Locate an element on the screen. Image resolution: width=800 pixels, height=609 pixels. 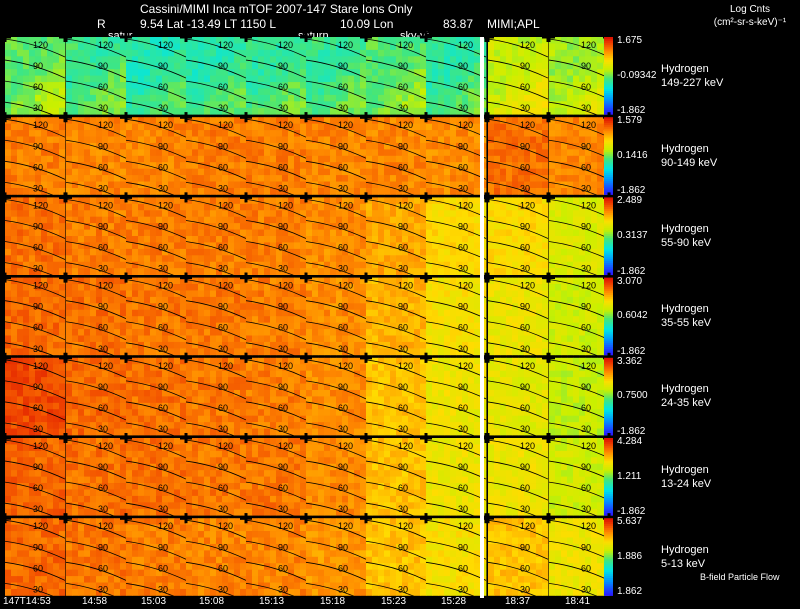
contour-label: 120 is located at coordinates (588, 205).